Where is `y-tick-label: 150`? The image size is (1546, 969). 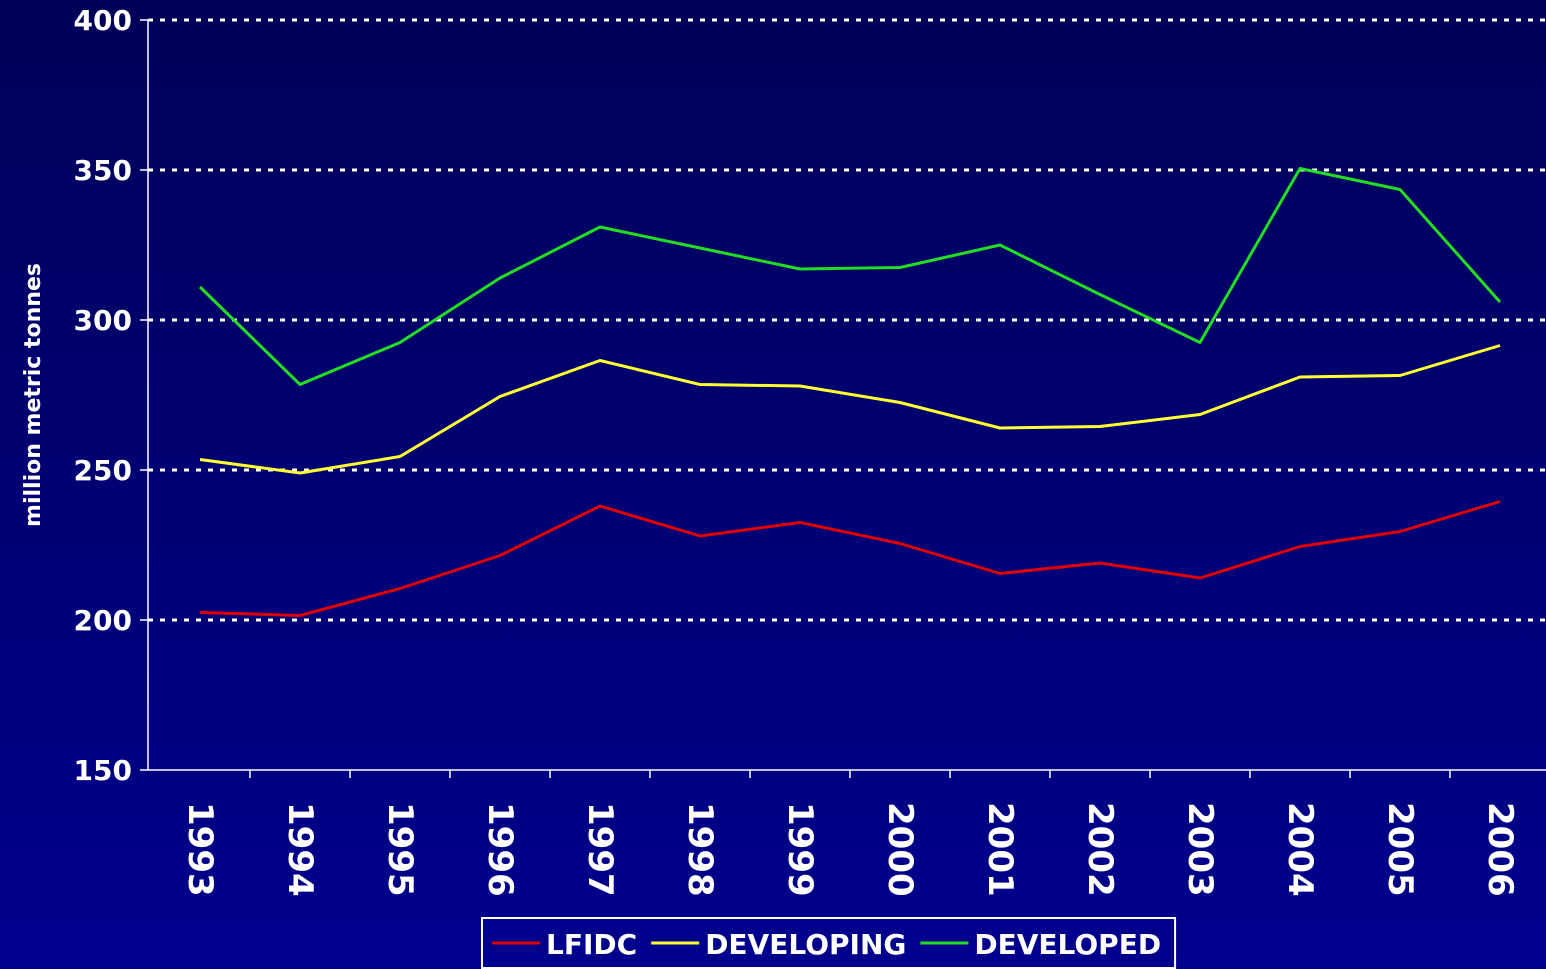
y-tick-label: 150 is located at coordinates (103, 770).